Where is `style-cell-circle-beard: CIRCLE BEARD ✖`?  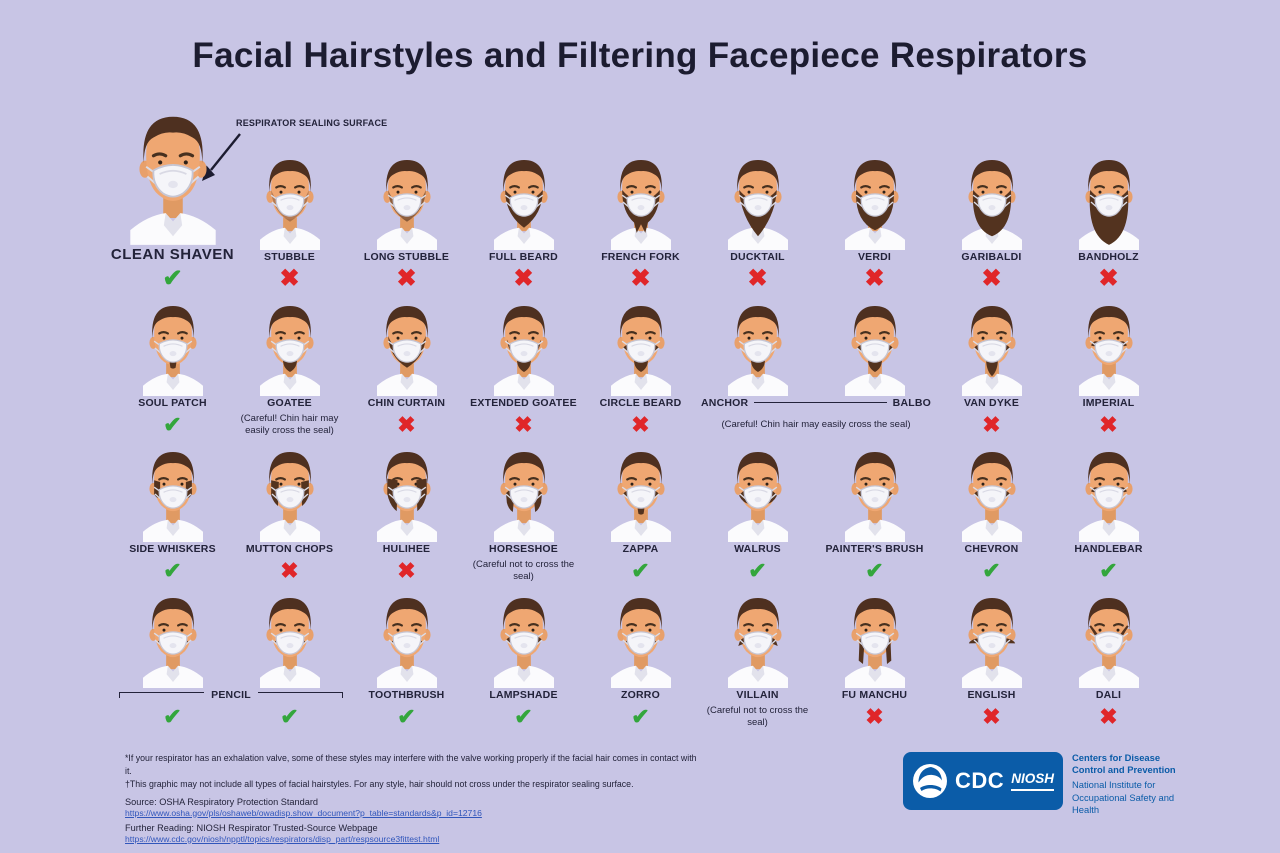
style-cell-circle-beard: CIRCLE BEARD ✖ is located at coordinates (640, 367).